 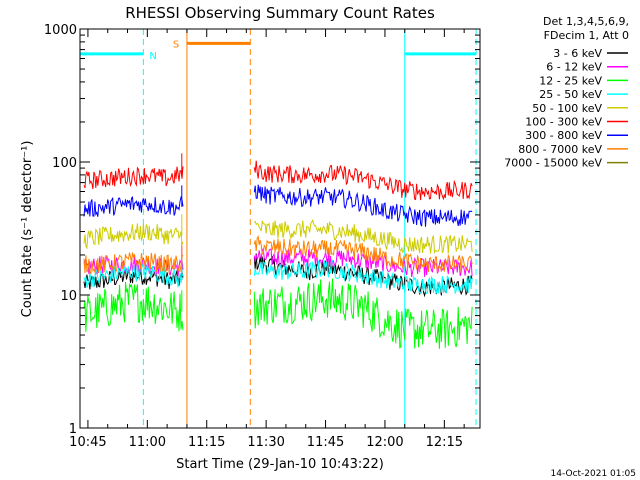 What do you see at coordinates (384, 442) in the screenshot?
I see `x-tick-label: 12:00` at bounding box center [384, 442].